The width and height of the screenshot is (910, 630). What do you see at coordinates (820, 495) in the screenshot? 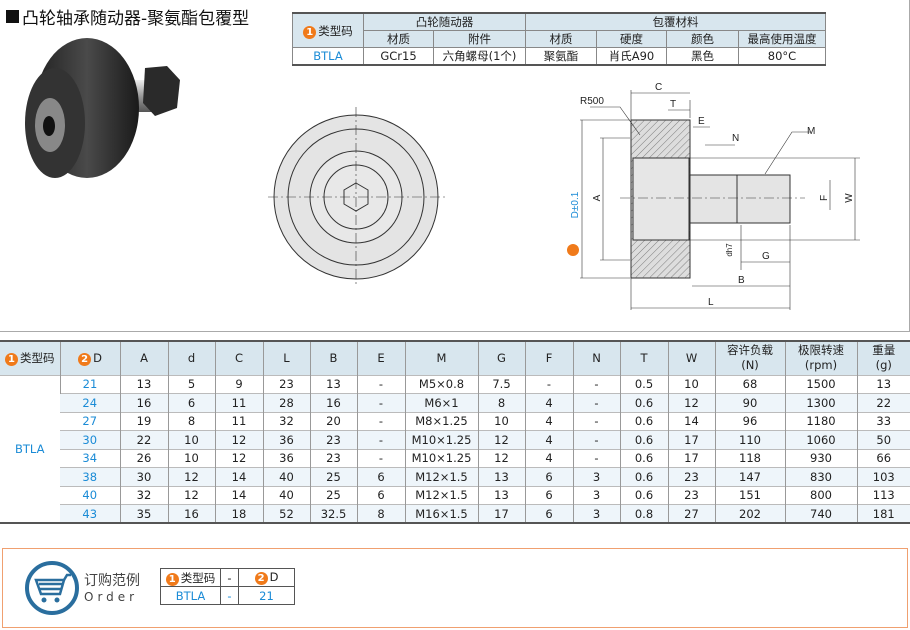
I see `table-cell: 800` at bounding box center [820, 495].